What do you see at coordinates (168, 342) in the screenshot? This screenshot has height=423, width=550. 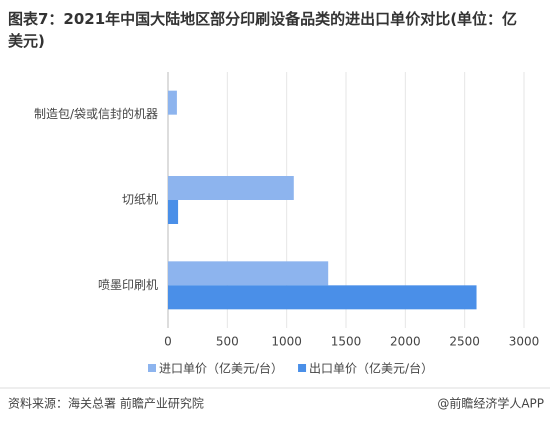 I see `x-tick-label: 0` at bounding box center [168, 342].